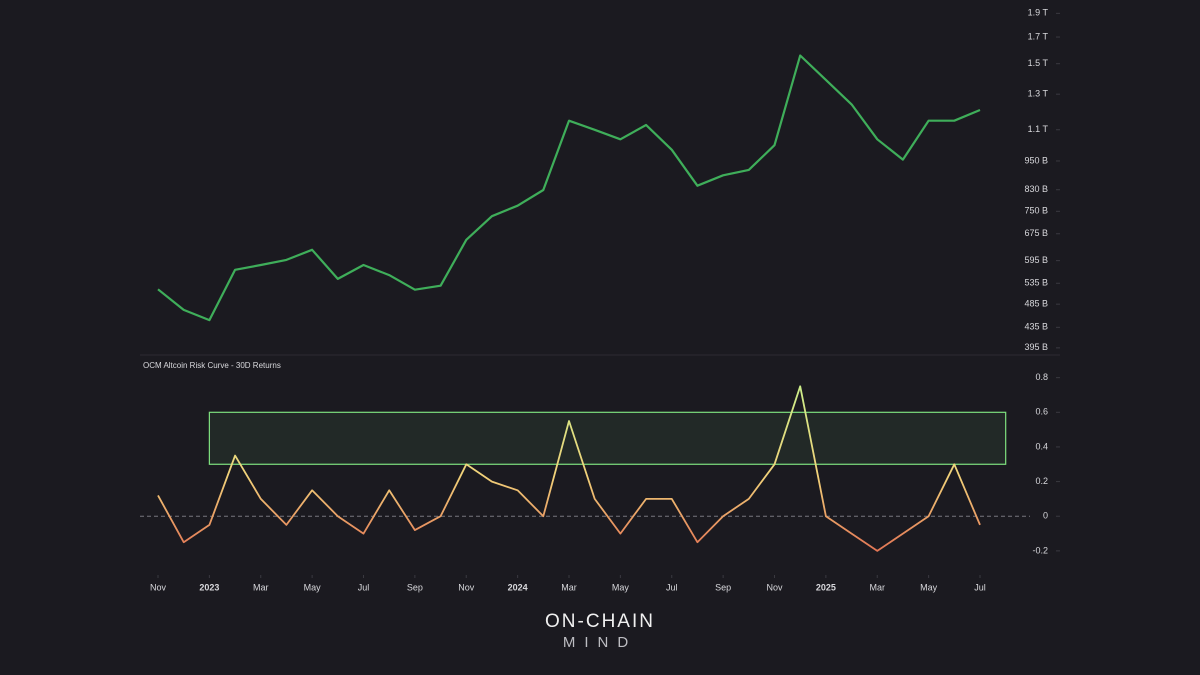 This screenshot has height=675, width=1200. What do you see at coordinates (1038, 94) in the screenshot?
I see `y-tick-label: 1.3 T` at bounding box center [1038, 94].